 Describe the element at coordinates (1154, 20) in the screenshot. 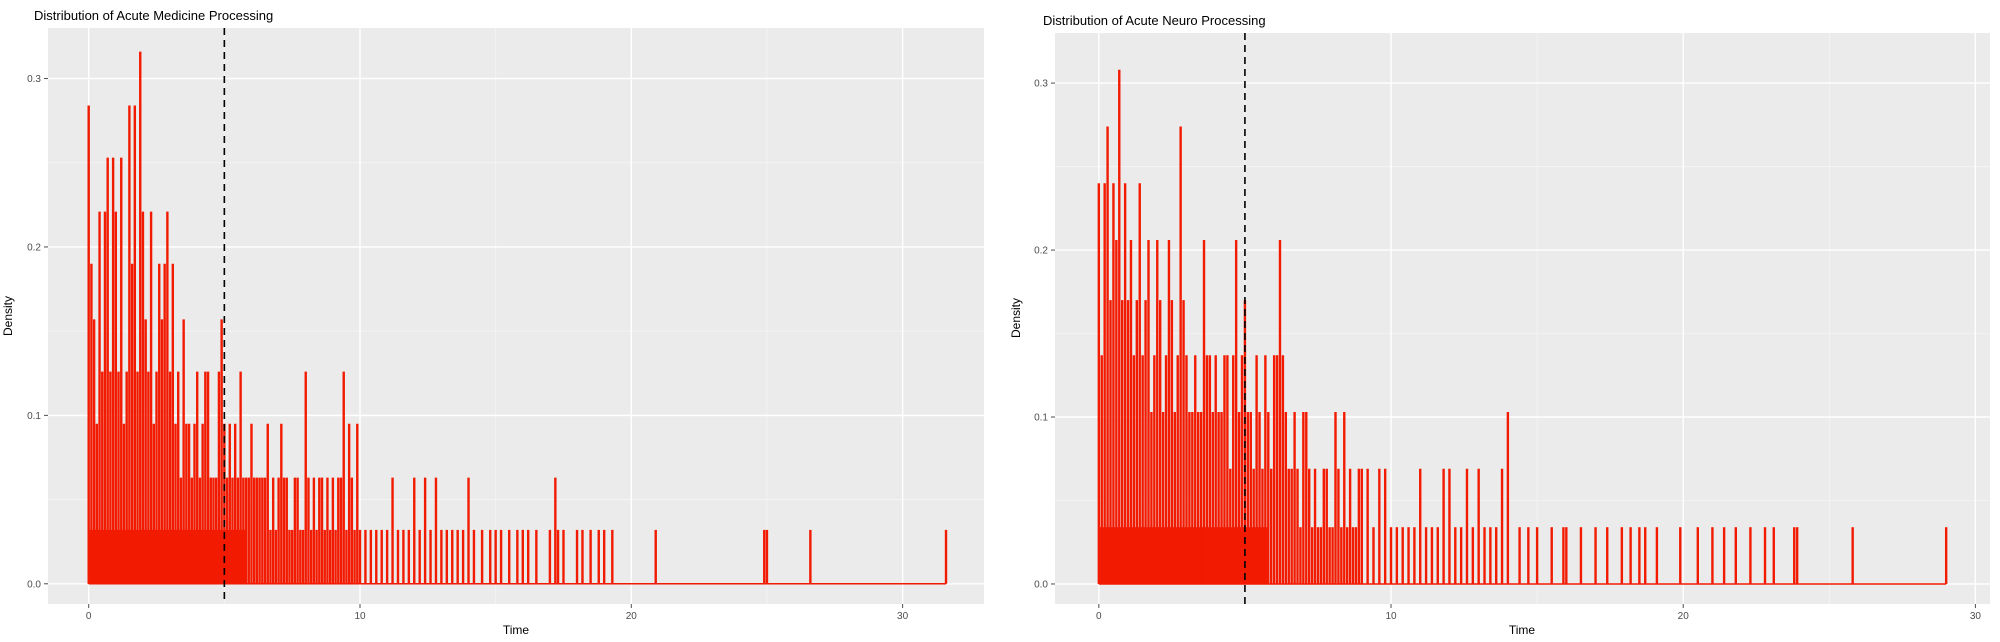

I see `chart-title: Distribution of Acute Neuro Processing` at that location.